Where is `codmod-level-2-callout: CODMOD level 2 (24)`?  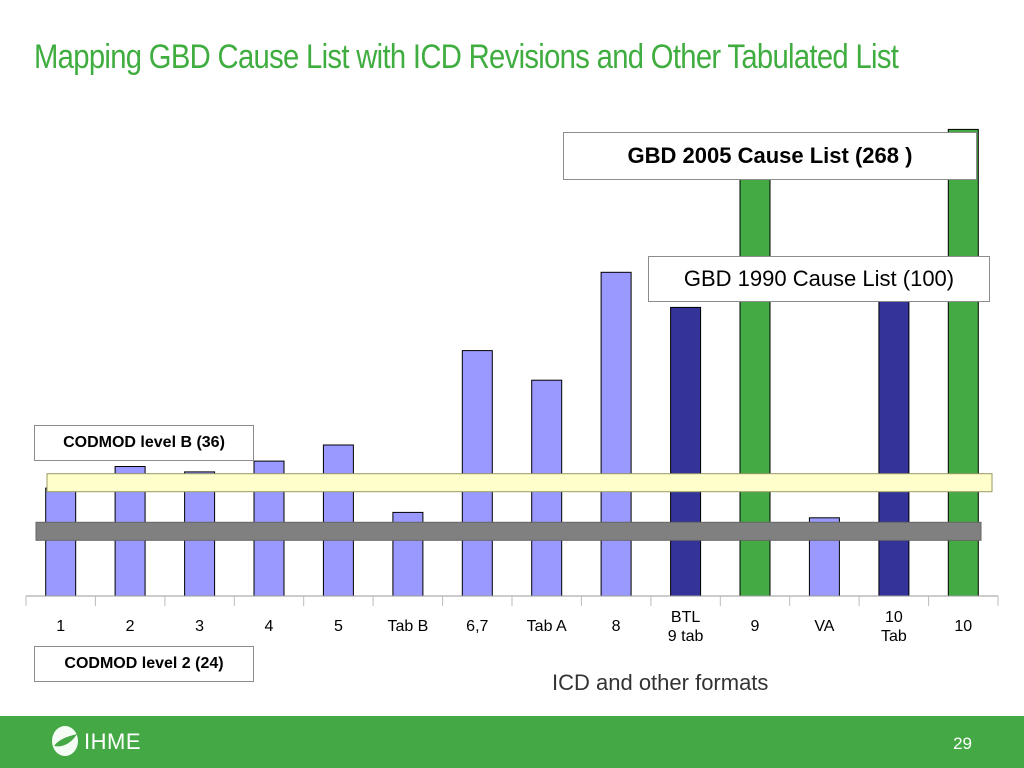 codmod-level-2-callout: CODMOD level 2 (24) is located at coordinates (144, 664).